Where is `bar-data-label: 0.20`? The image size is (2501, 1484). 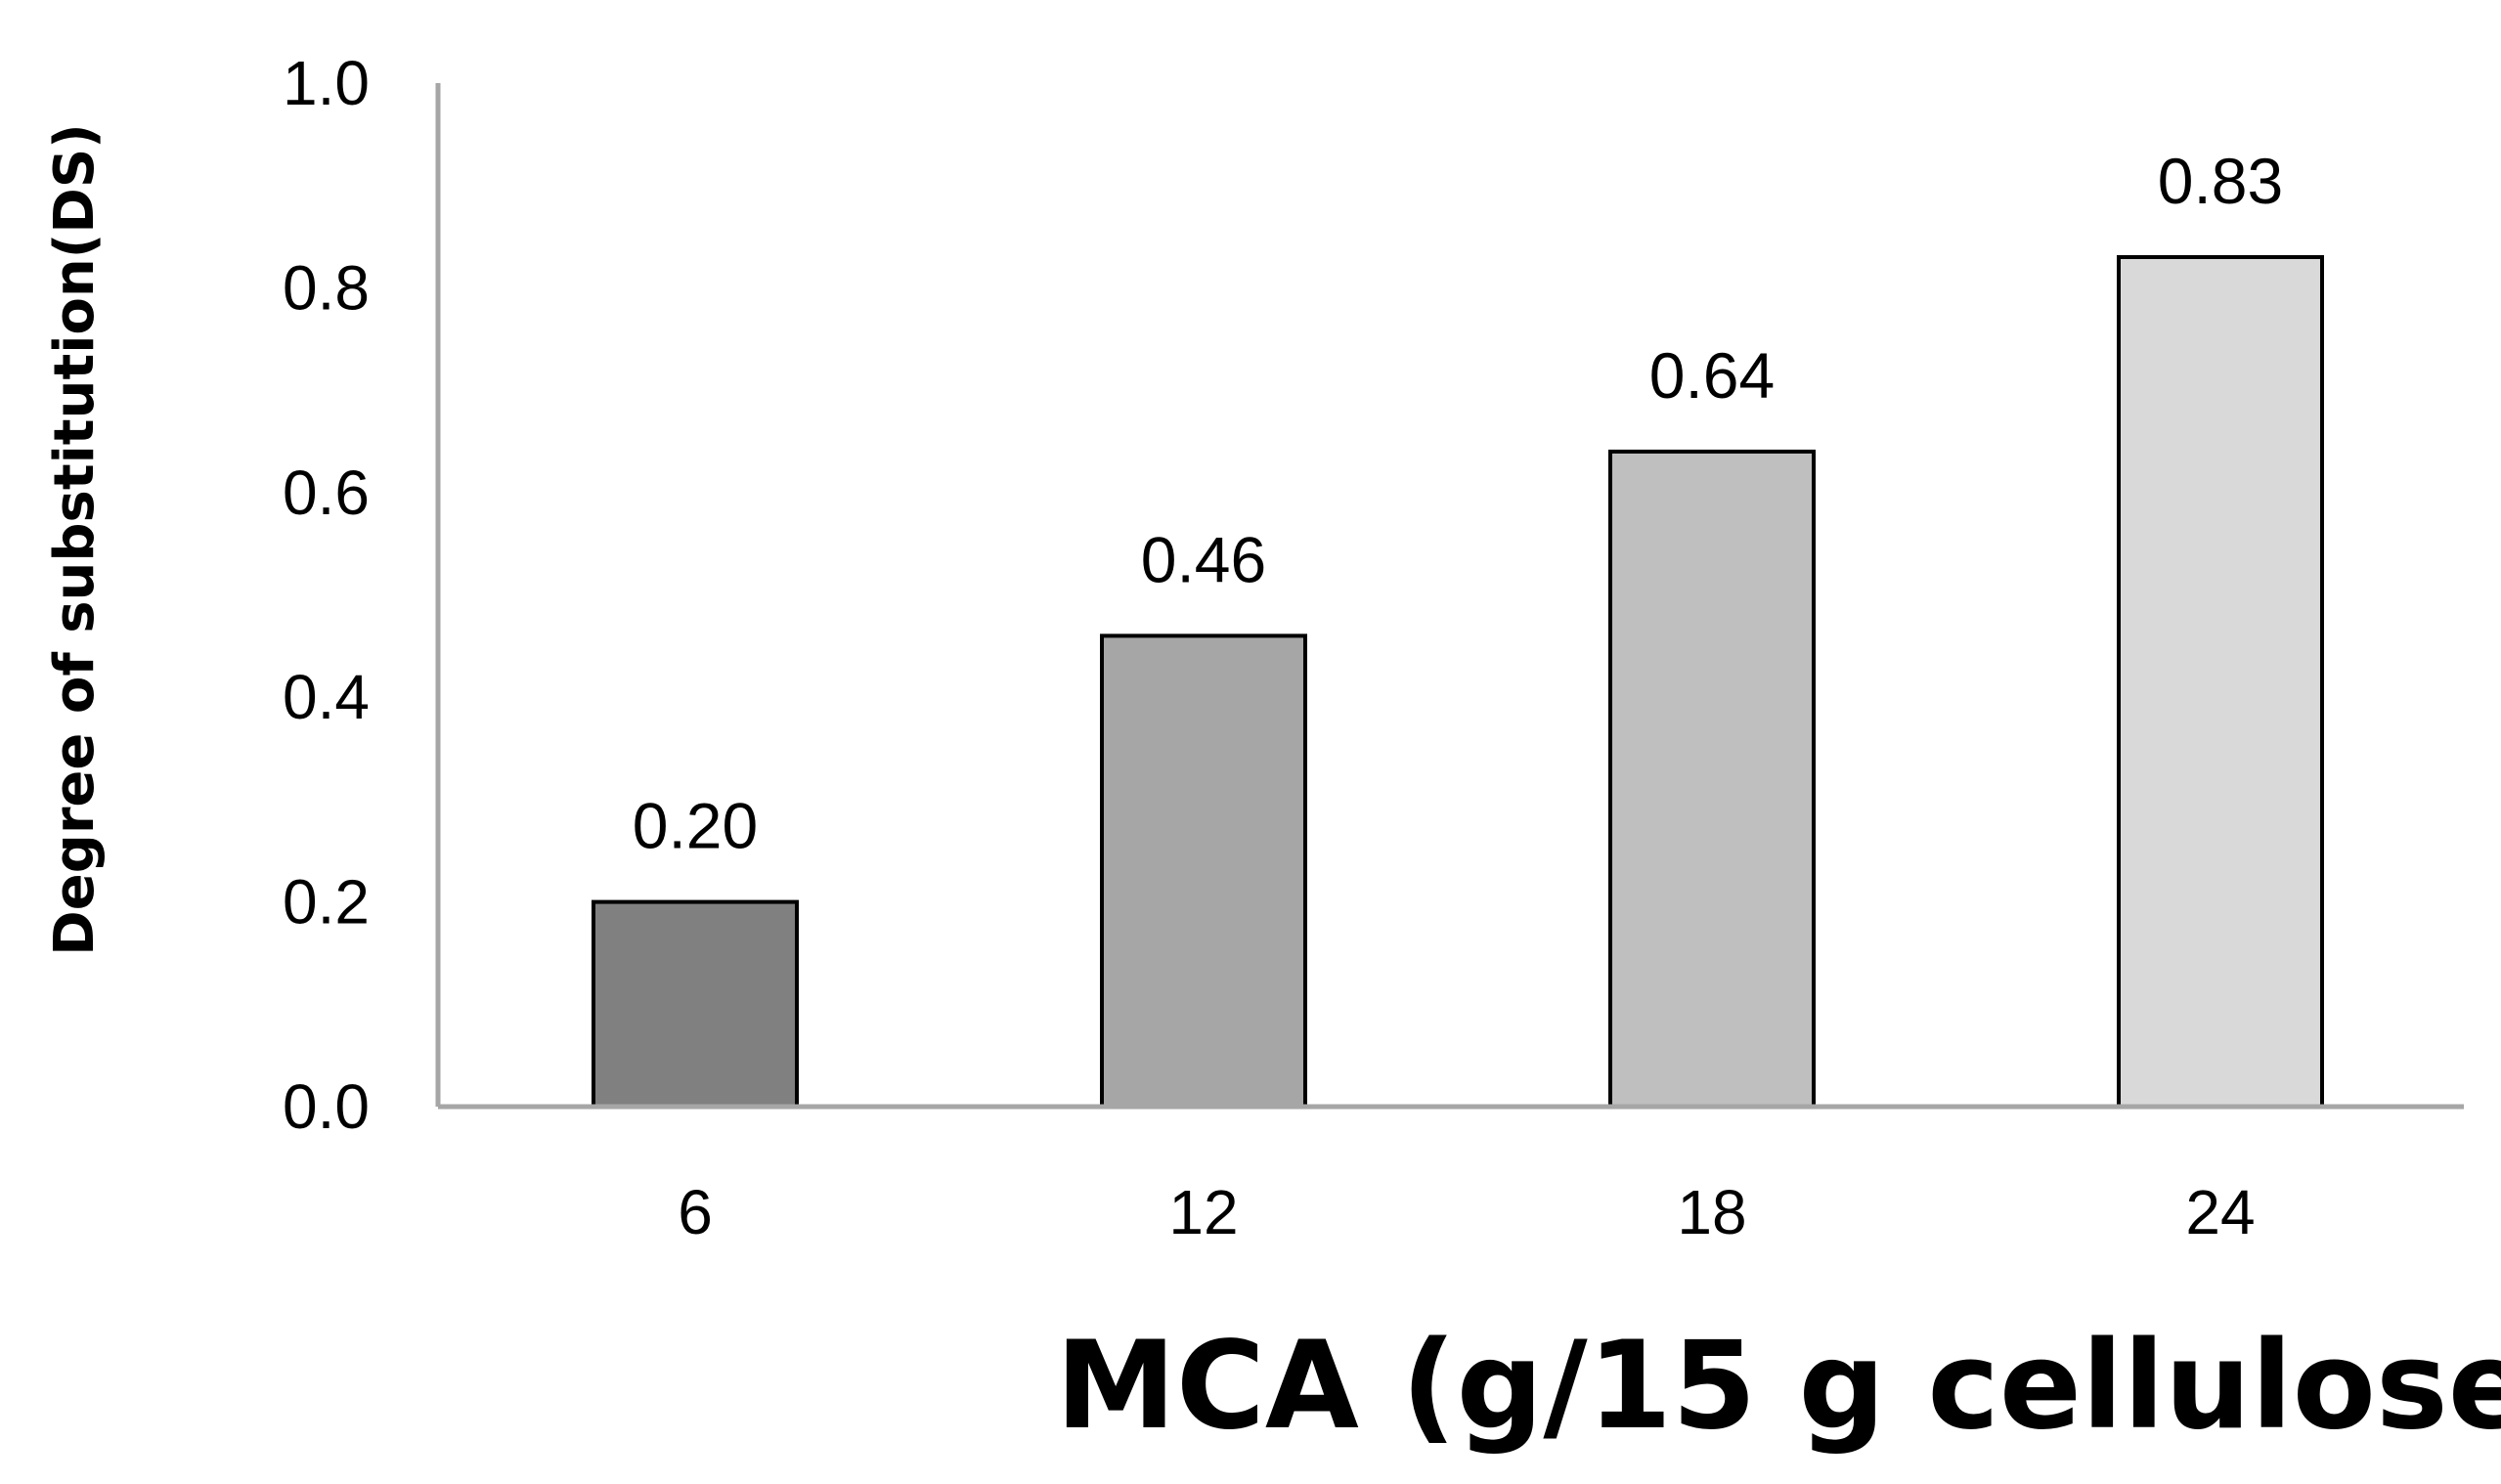 bar-data-label: 0.20 is located at coordinates (695, 826).